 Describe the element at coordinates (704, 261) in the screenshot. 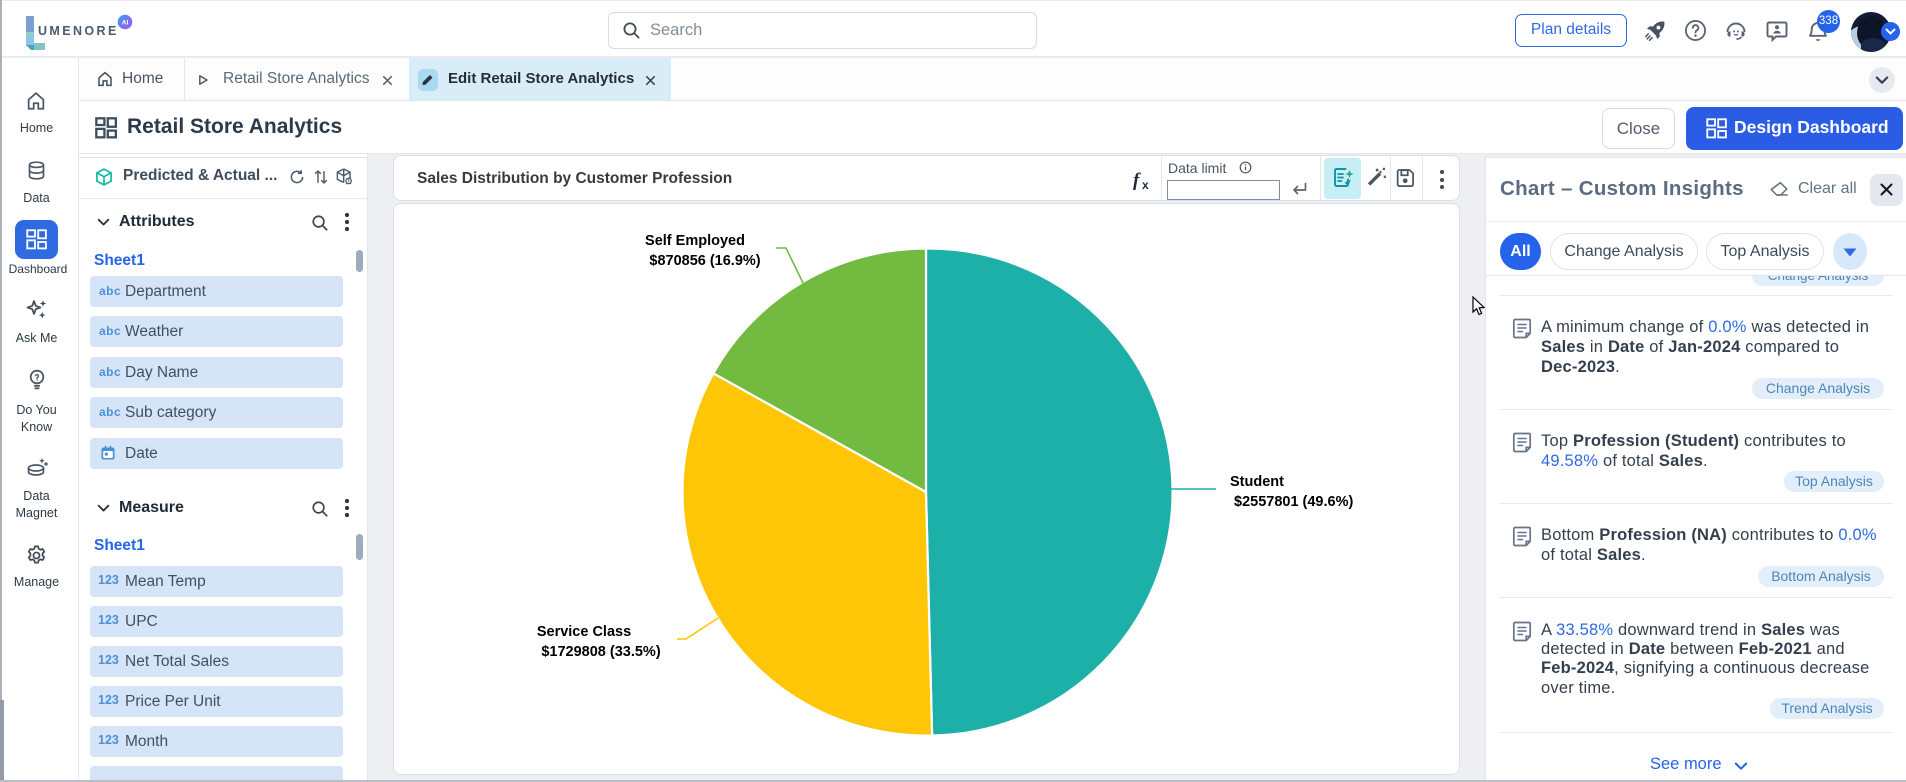

I see `svg-text: $870856 (16.9%)` at that location.